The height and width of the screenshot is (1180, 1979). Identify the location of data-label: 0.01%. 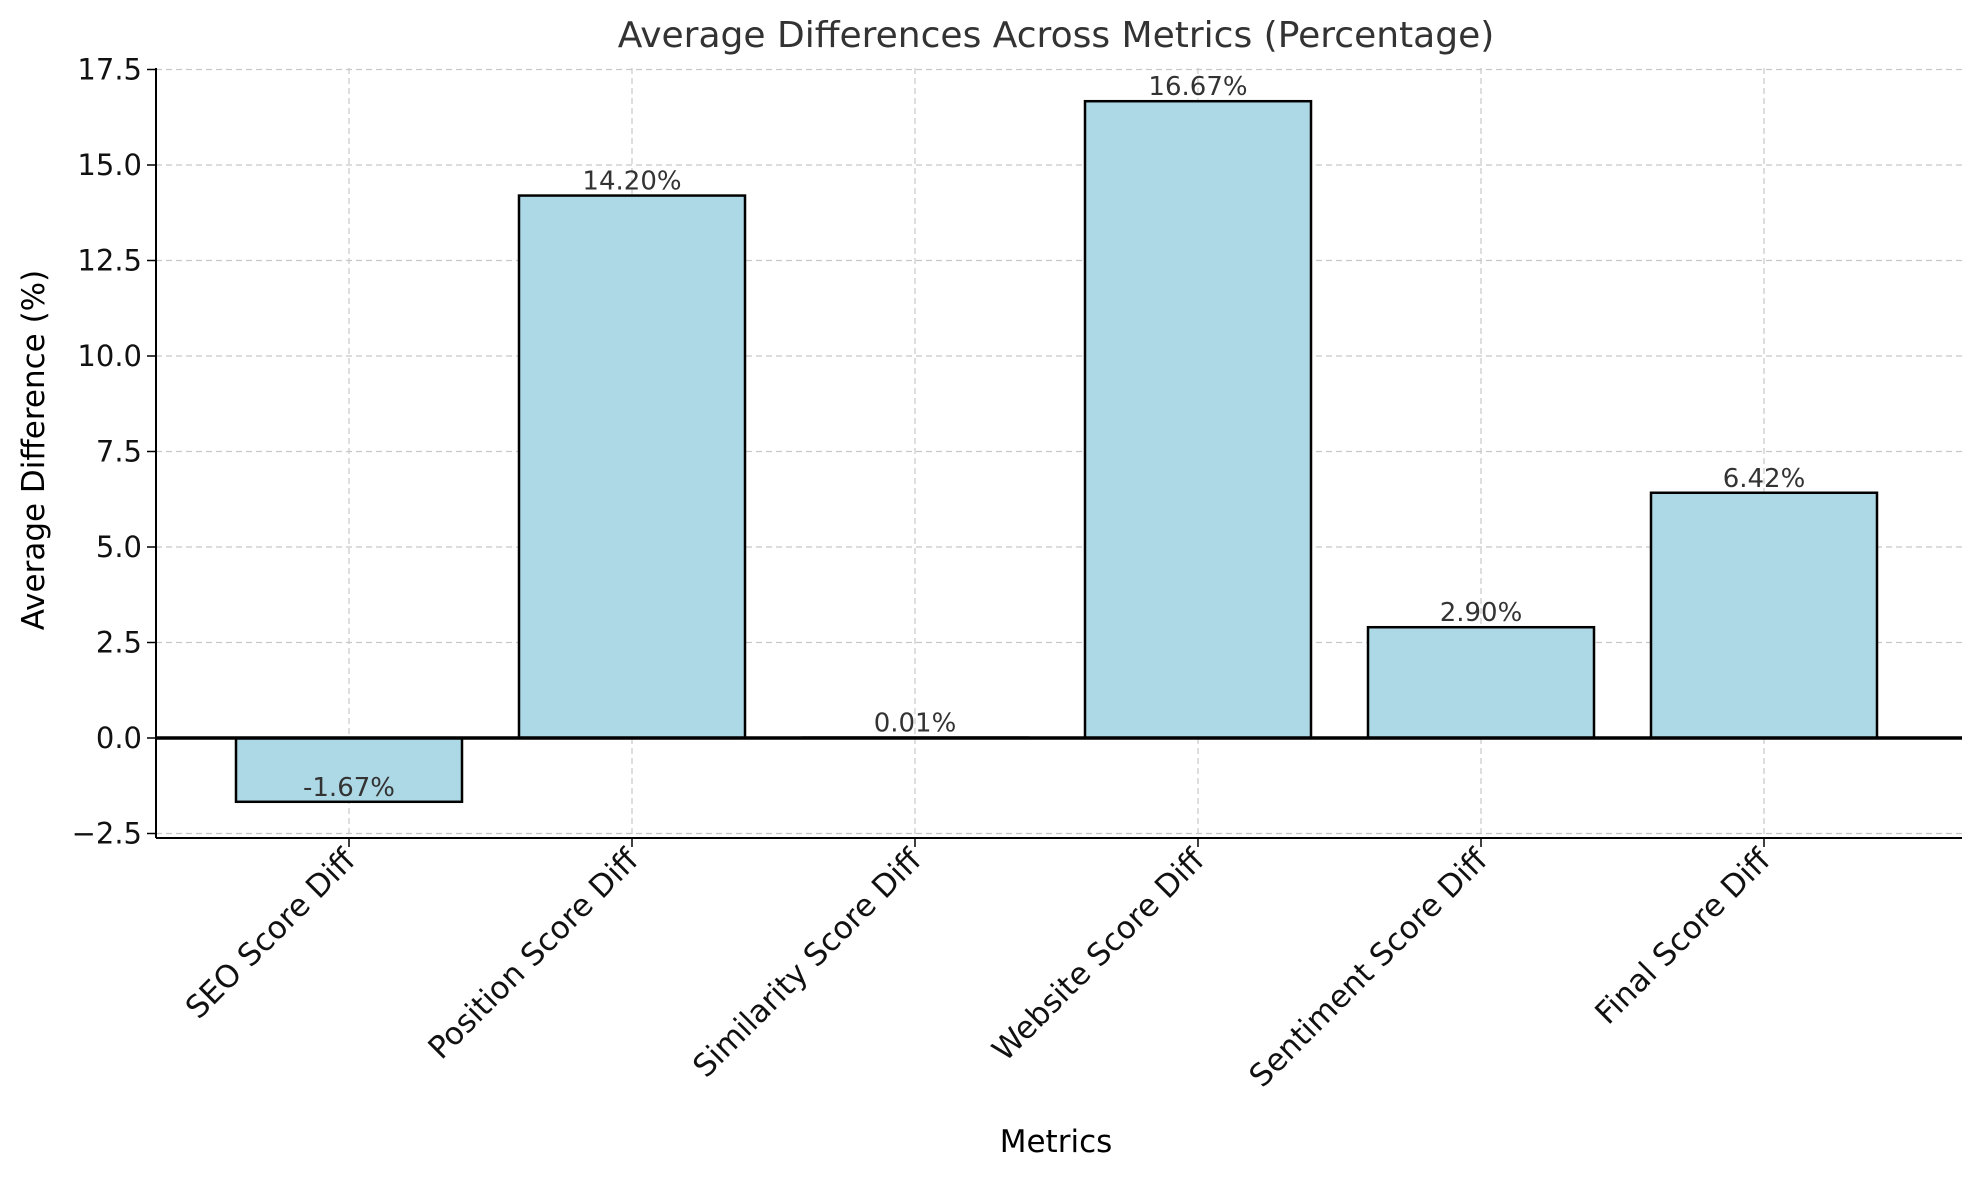
(915, 724).